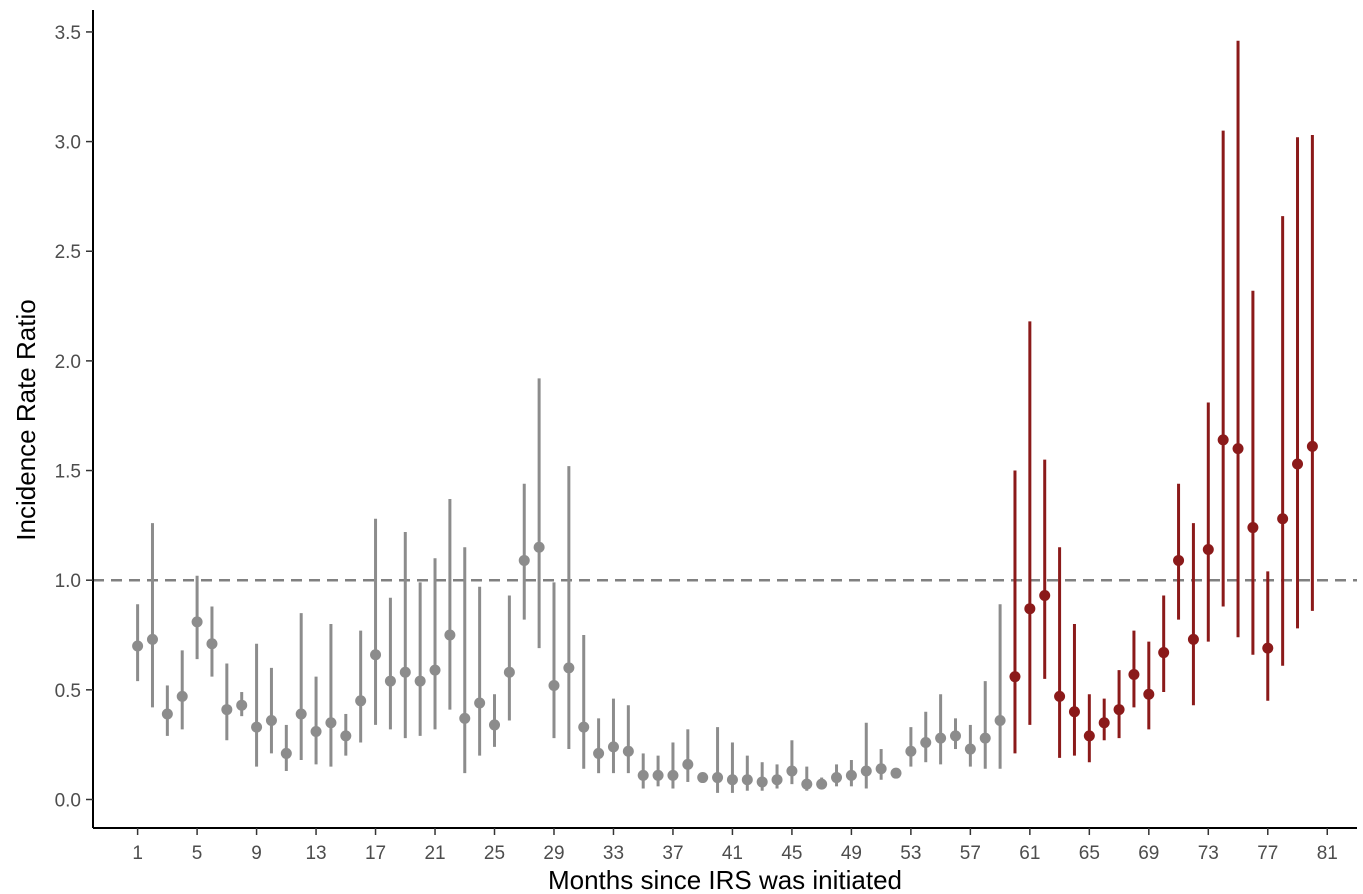  I want to click on y-axis-title: Incidence Rate Ratio, so click(26, 419).